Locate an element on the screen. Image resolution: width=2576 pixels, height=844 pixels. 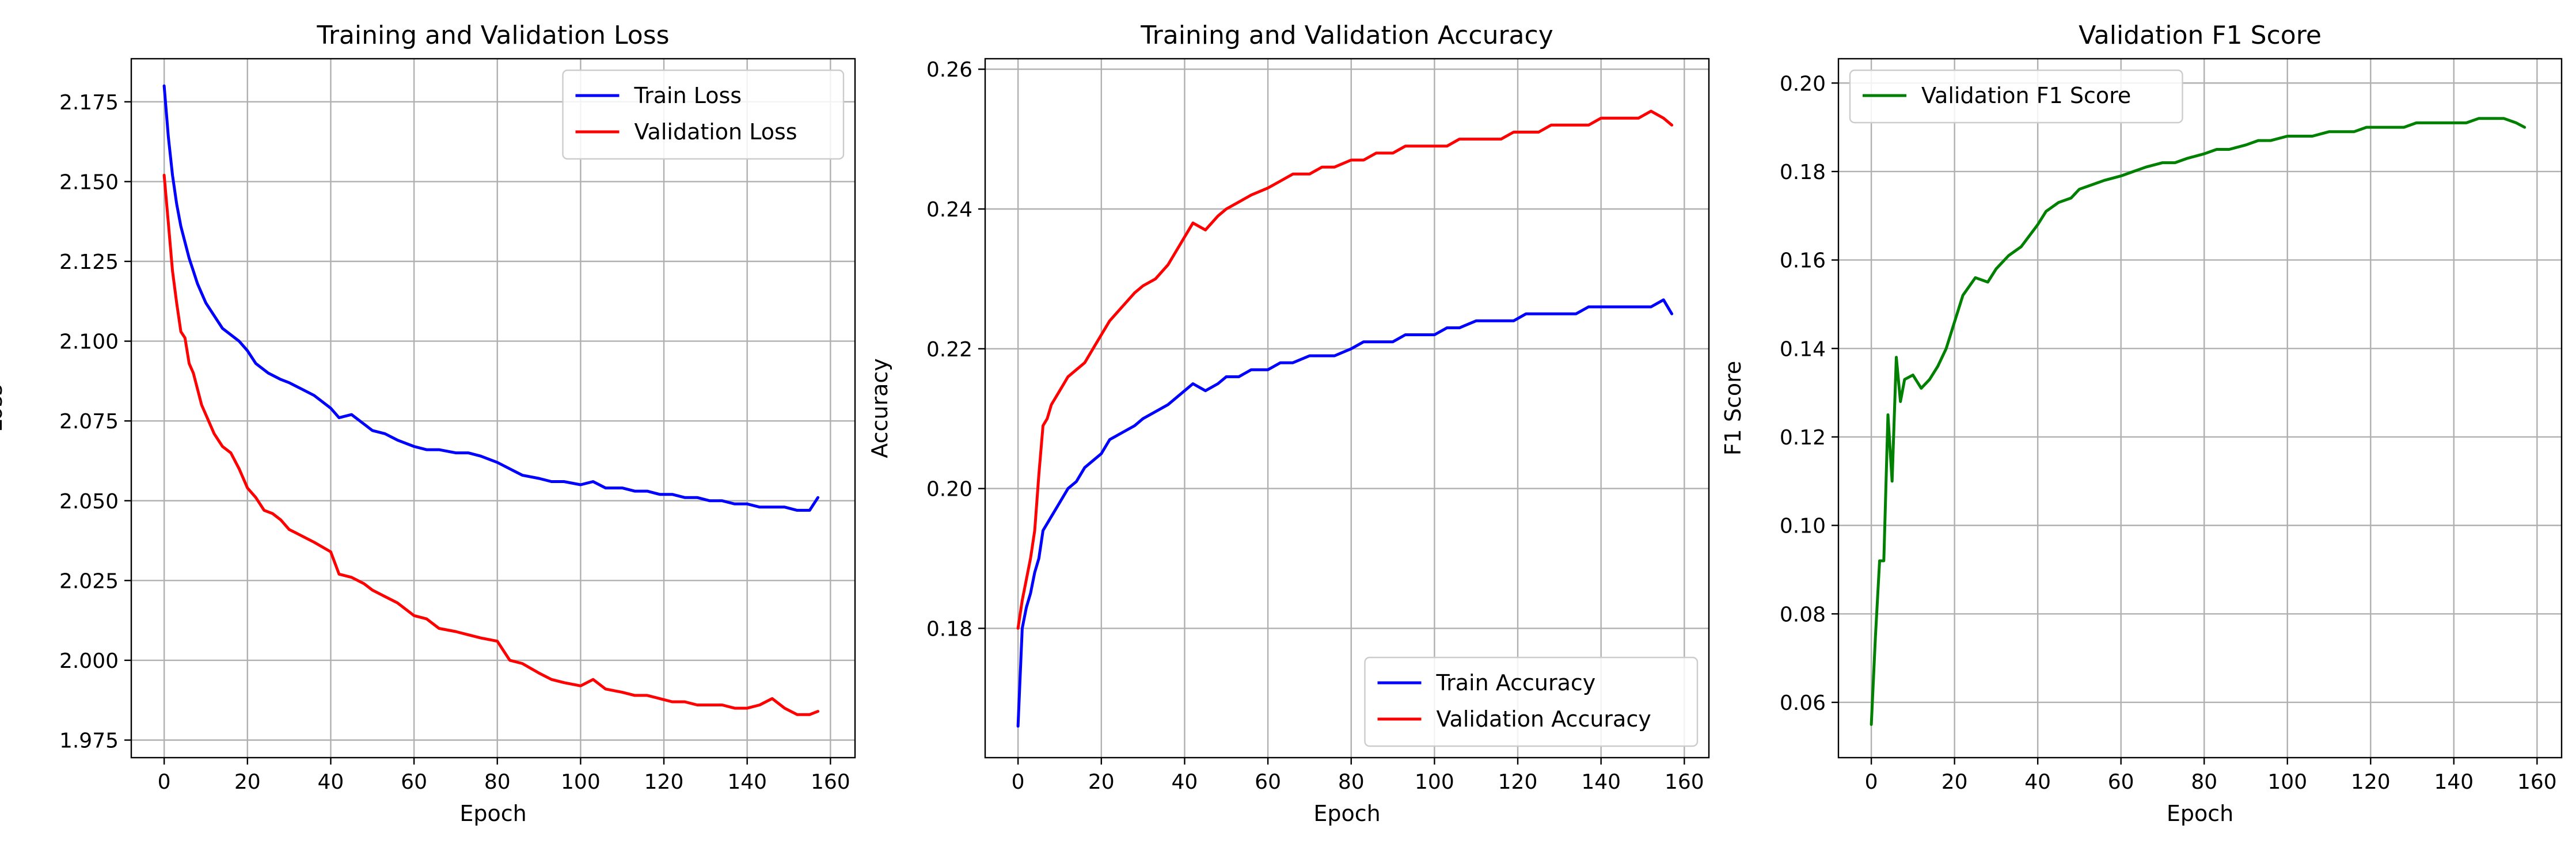
y-axis-label: F1 Score is located at coordinates (1733, 408).